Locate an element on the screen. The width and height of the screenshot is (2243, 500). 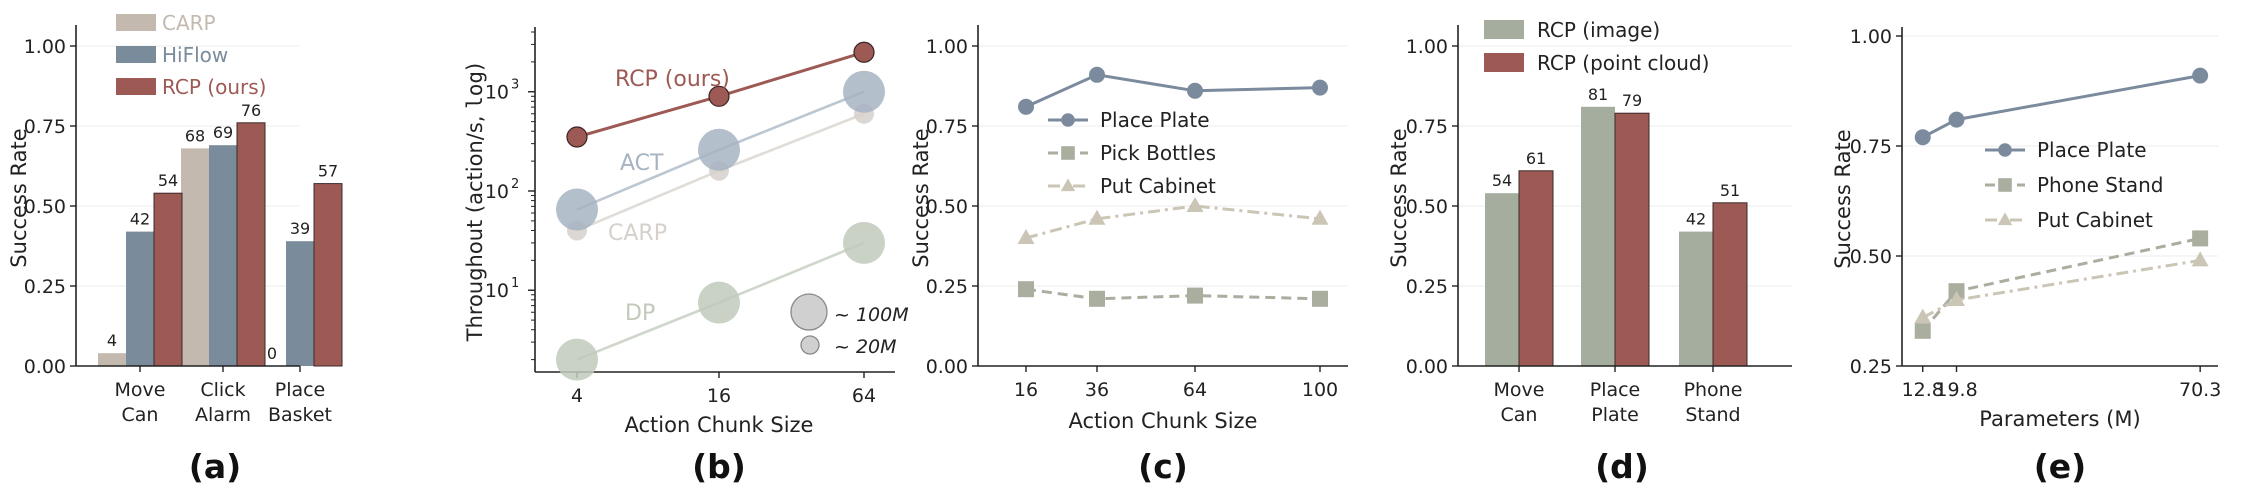
x-tick-label: 4 is located at coordinates (577, 396).